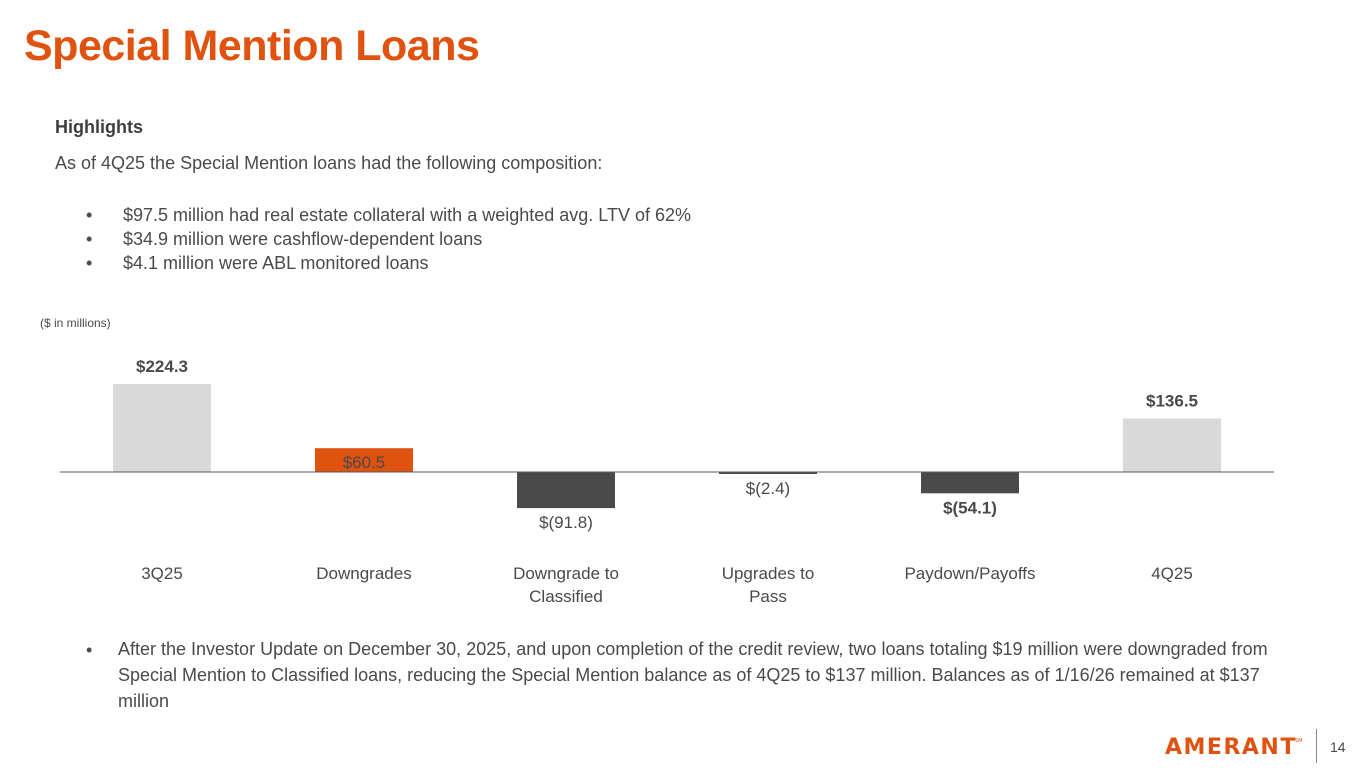 Image resolution: width=1365 pixels, height=768 pixels. What do you see at coordinates (162, 427) in the screenshot?
I see `bar-3q25` at bounding box center [162, 427].